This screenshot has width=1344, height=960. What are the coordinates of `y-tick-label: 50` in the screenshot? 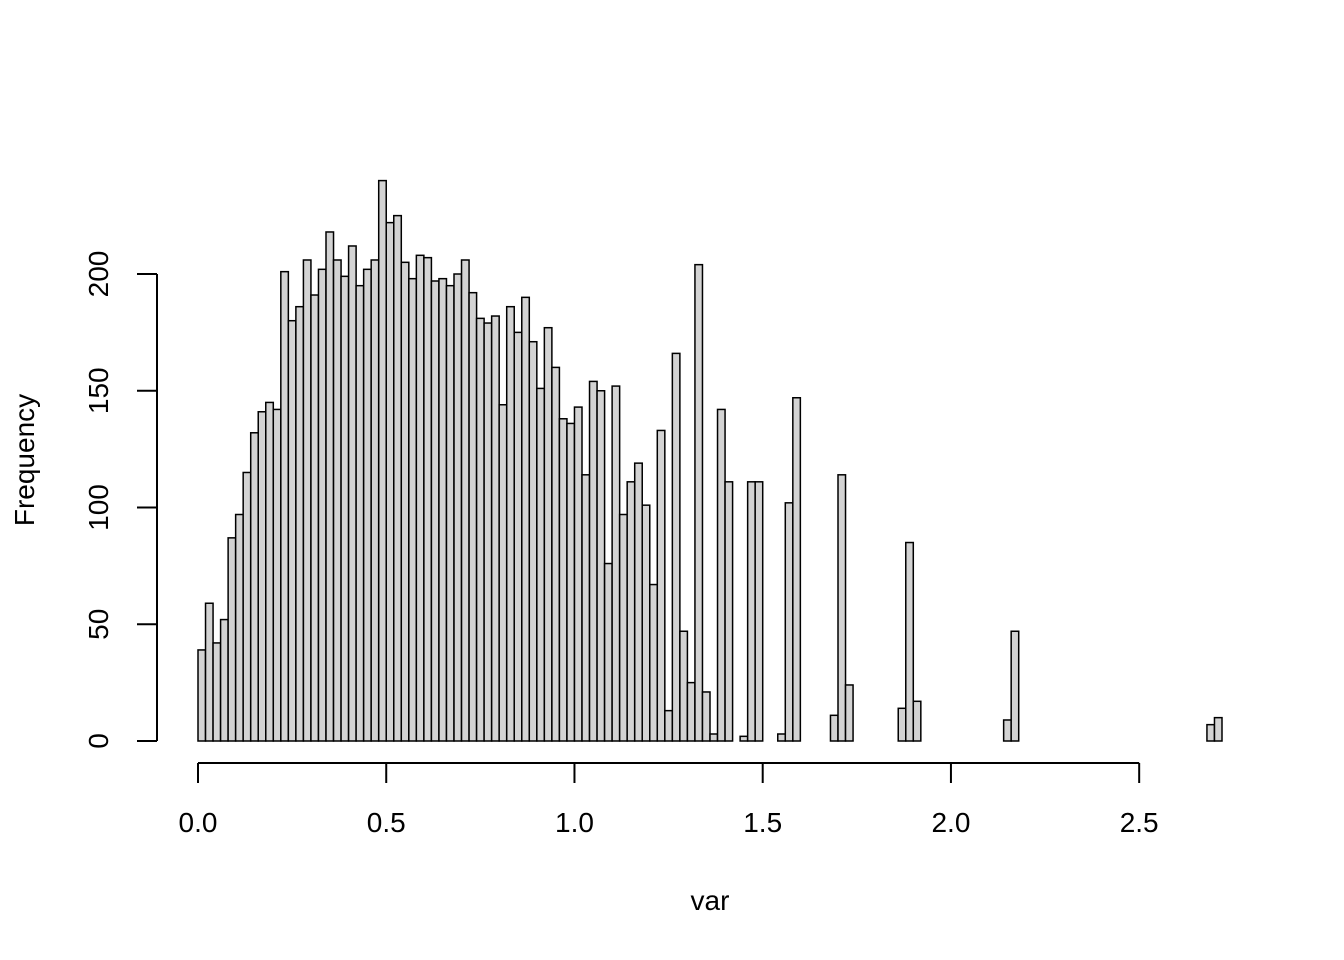 It's located at (98, 624).